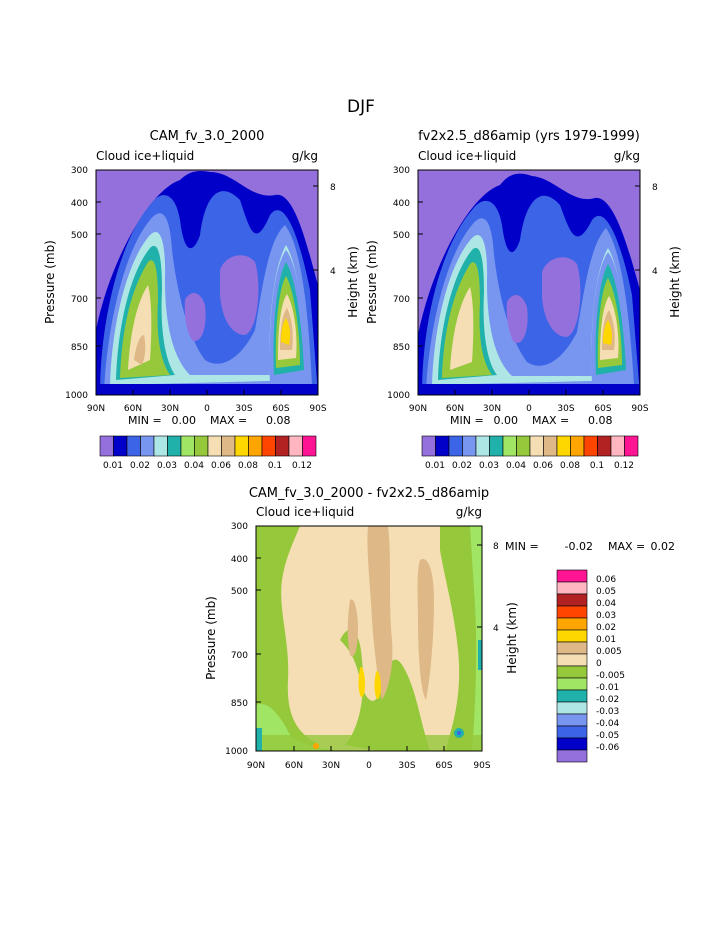 This screenshot has width=723, height=935. I want to click on panel-2-ytick: 1000, so click(398, 396).